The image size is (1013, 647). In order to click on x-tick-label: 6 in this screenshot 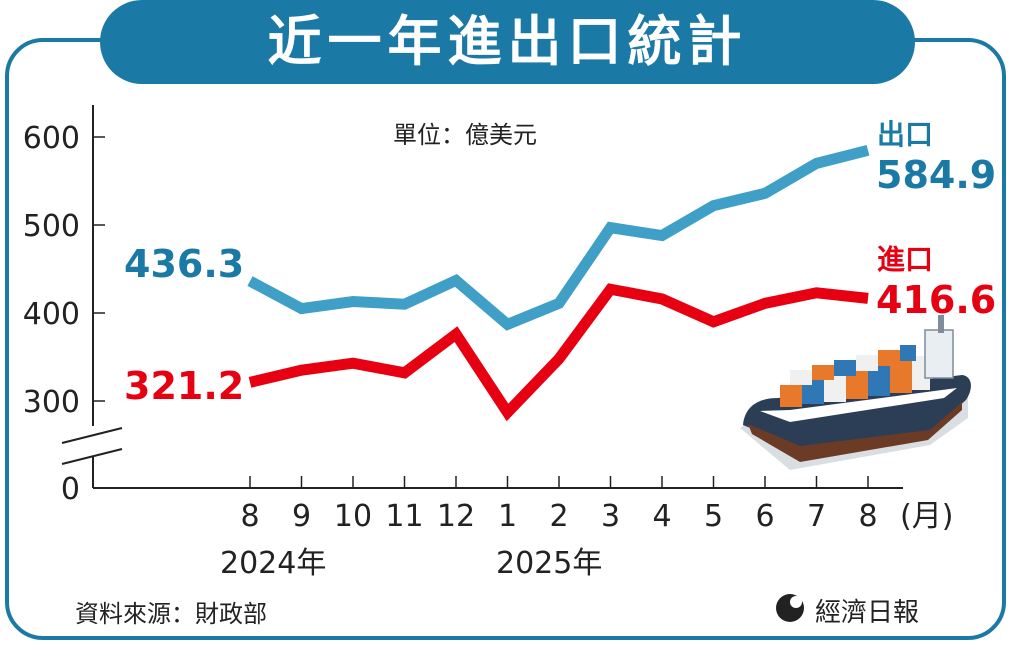, I will do `click(764, 516)`.